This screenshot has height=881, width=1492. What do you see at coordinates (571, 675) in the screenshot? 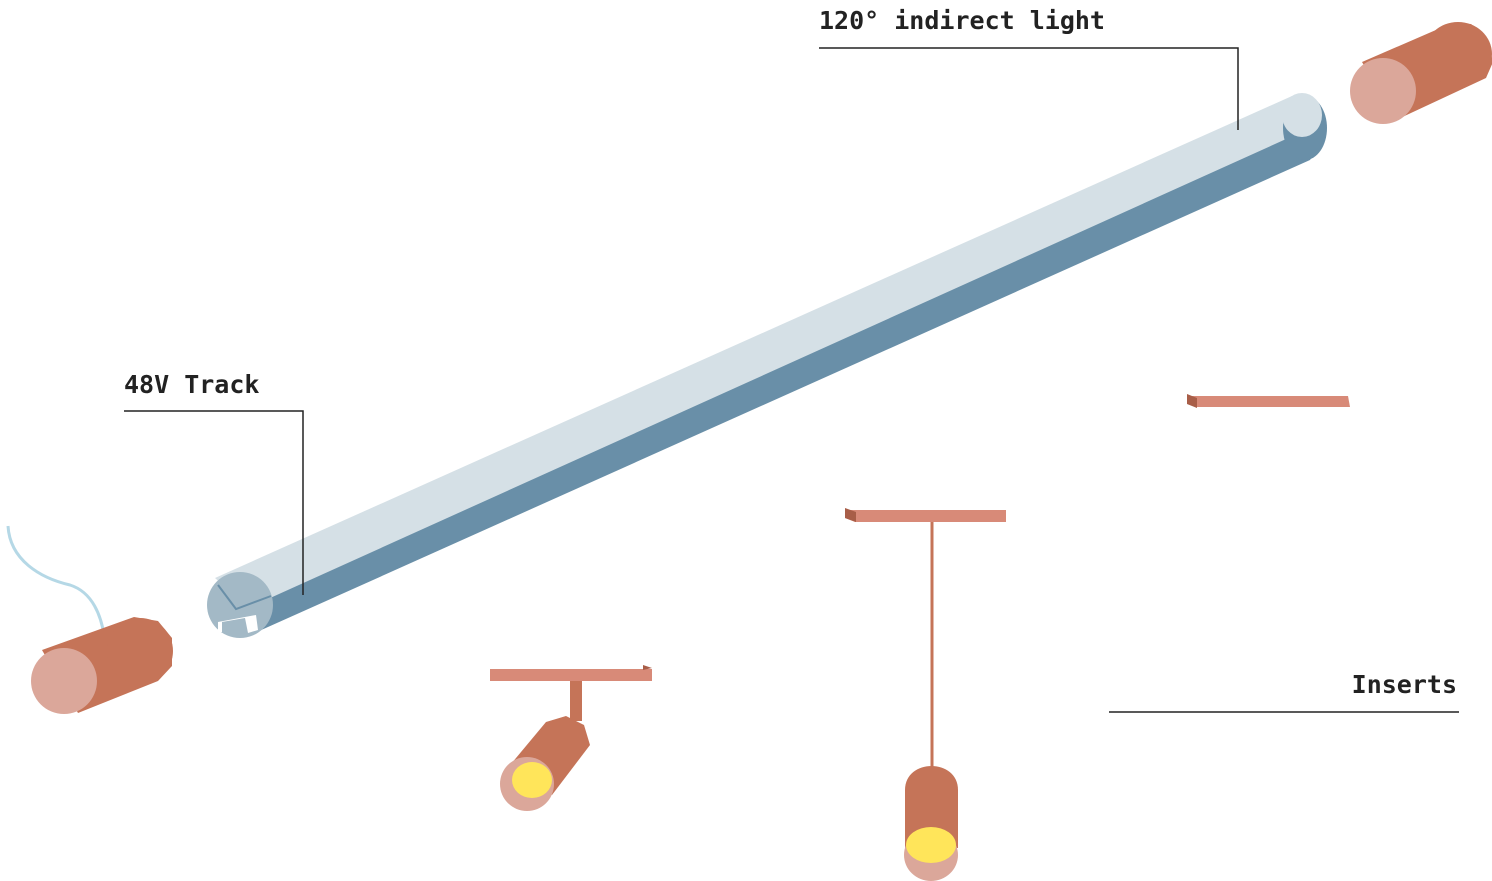
I see `spotlight-mount-plate` at bounding box center [571, 675].